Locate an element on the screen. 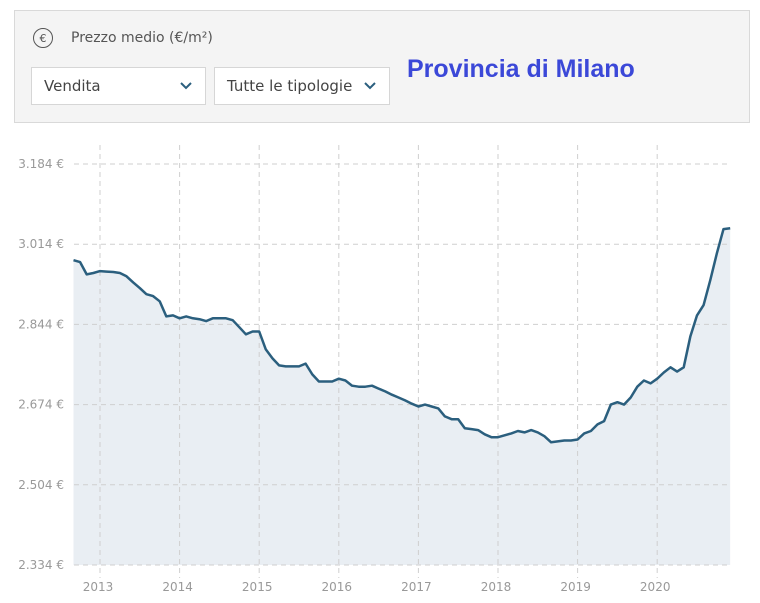  x-tick-label: 2019 is located at coordinates (575, 587).